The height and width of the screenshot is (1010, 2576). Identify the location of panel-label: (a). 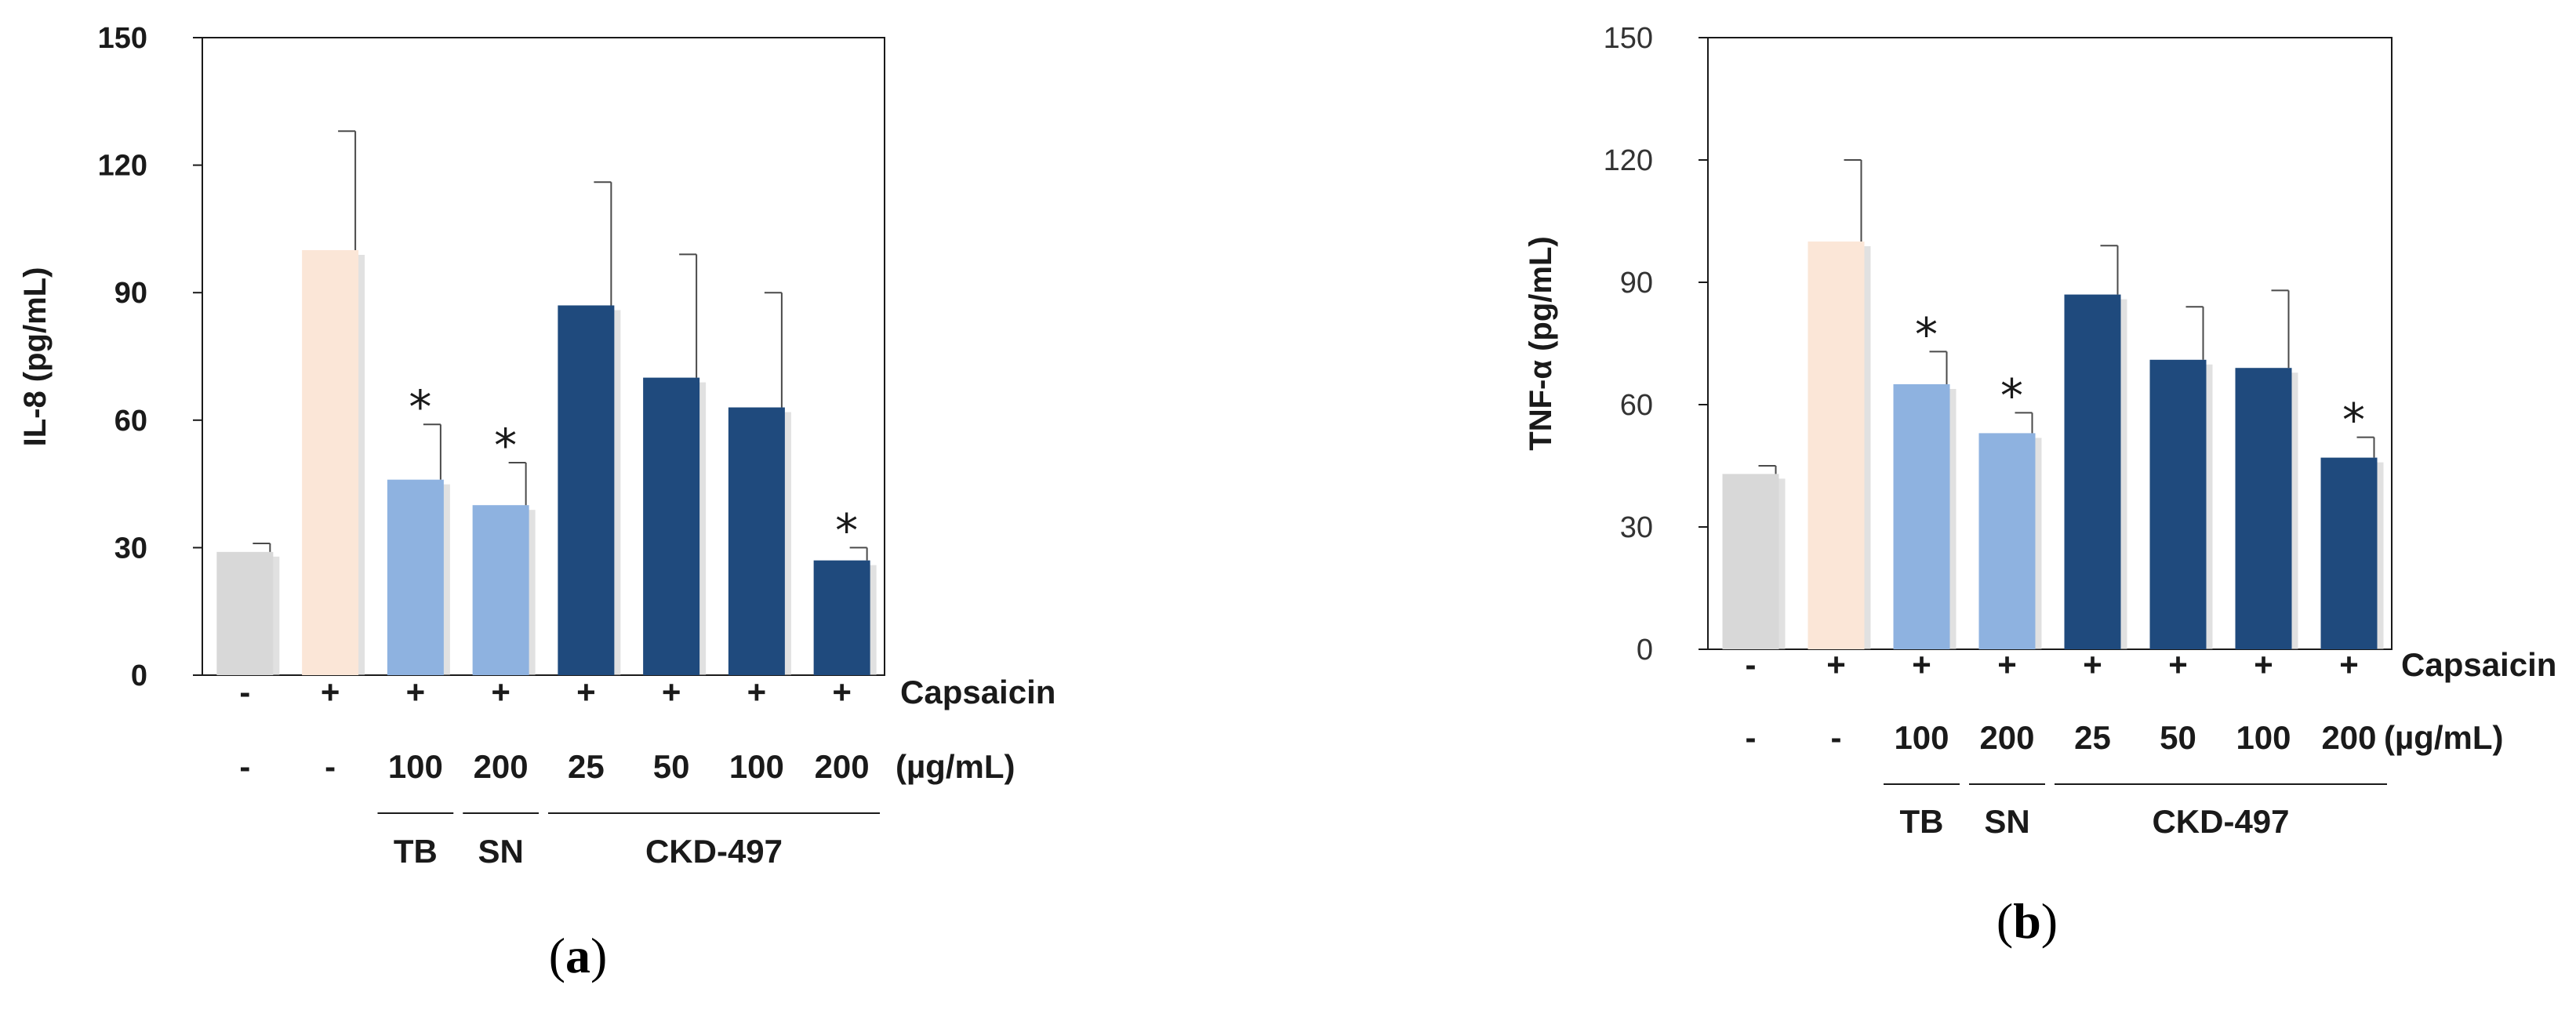
(578, 955).